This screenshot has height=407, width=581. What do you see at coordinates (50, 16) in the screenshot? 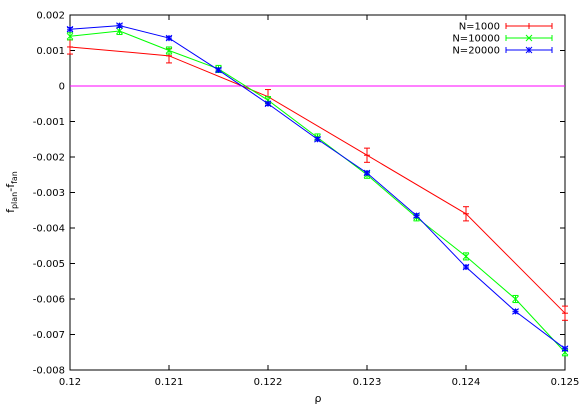
I see `y-tick-label: 0.002` at bounding box center [50, 16].